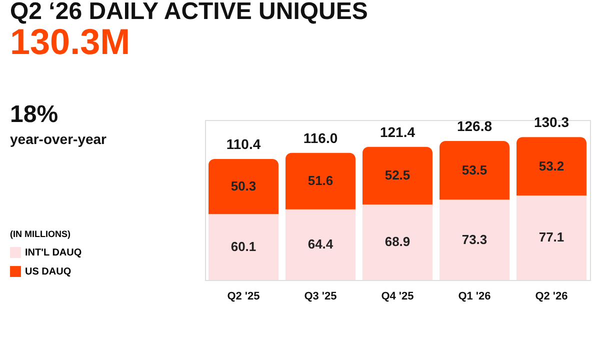 This screenshot has height=341, width=600. I want to click on x-tick-label: Q2 '26, so click(551, 296).